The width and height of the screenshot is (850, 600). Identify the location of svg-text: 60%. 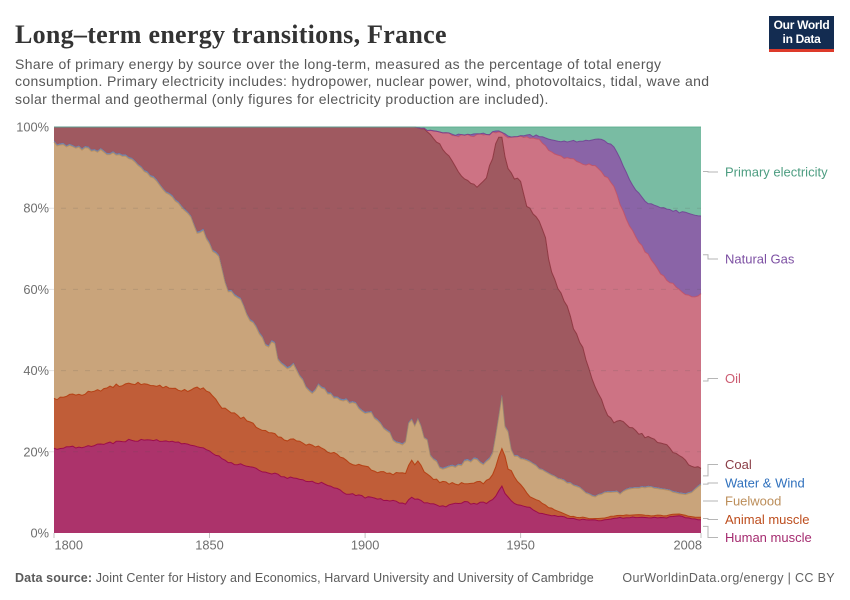
(36, 289).